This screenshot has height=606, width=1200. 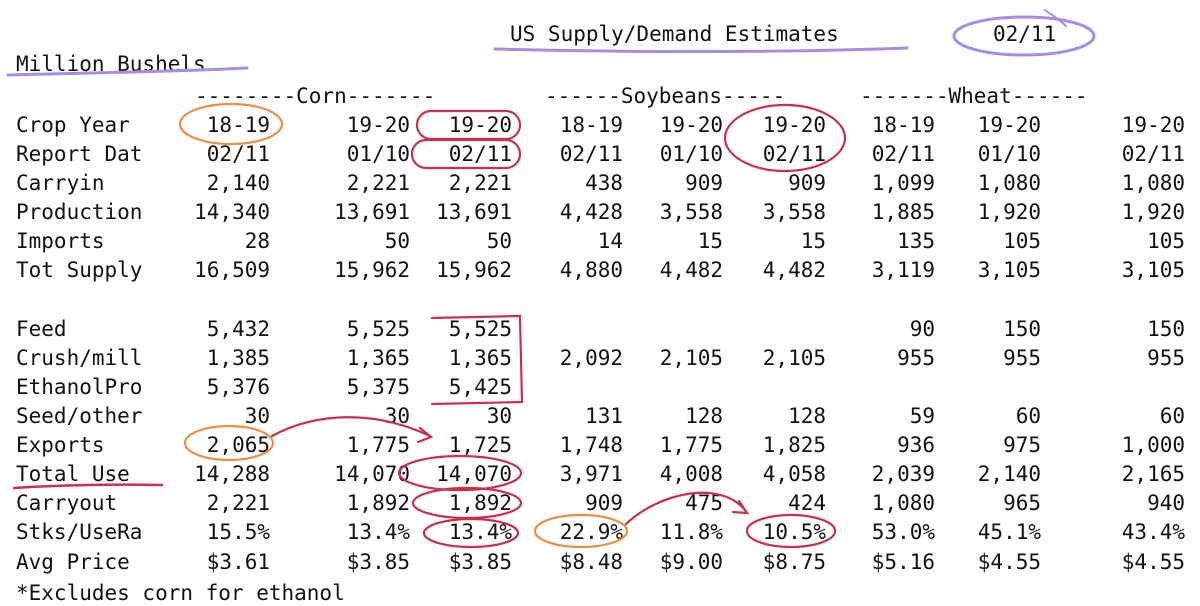 I want to click on row-label: Report Dat, so click(x=79, y=154).